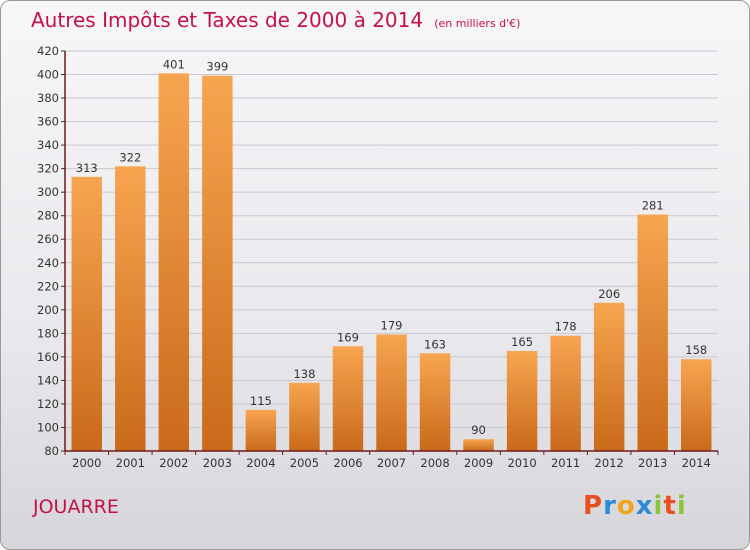  Describe the element at coordinates (87, 313) in the screenshot. I see `bar-2000` at that location.